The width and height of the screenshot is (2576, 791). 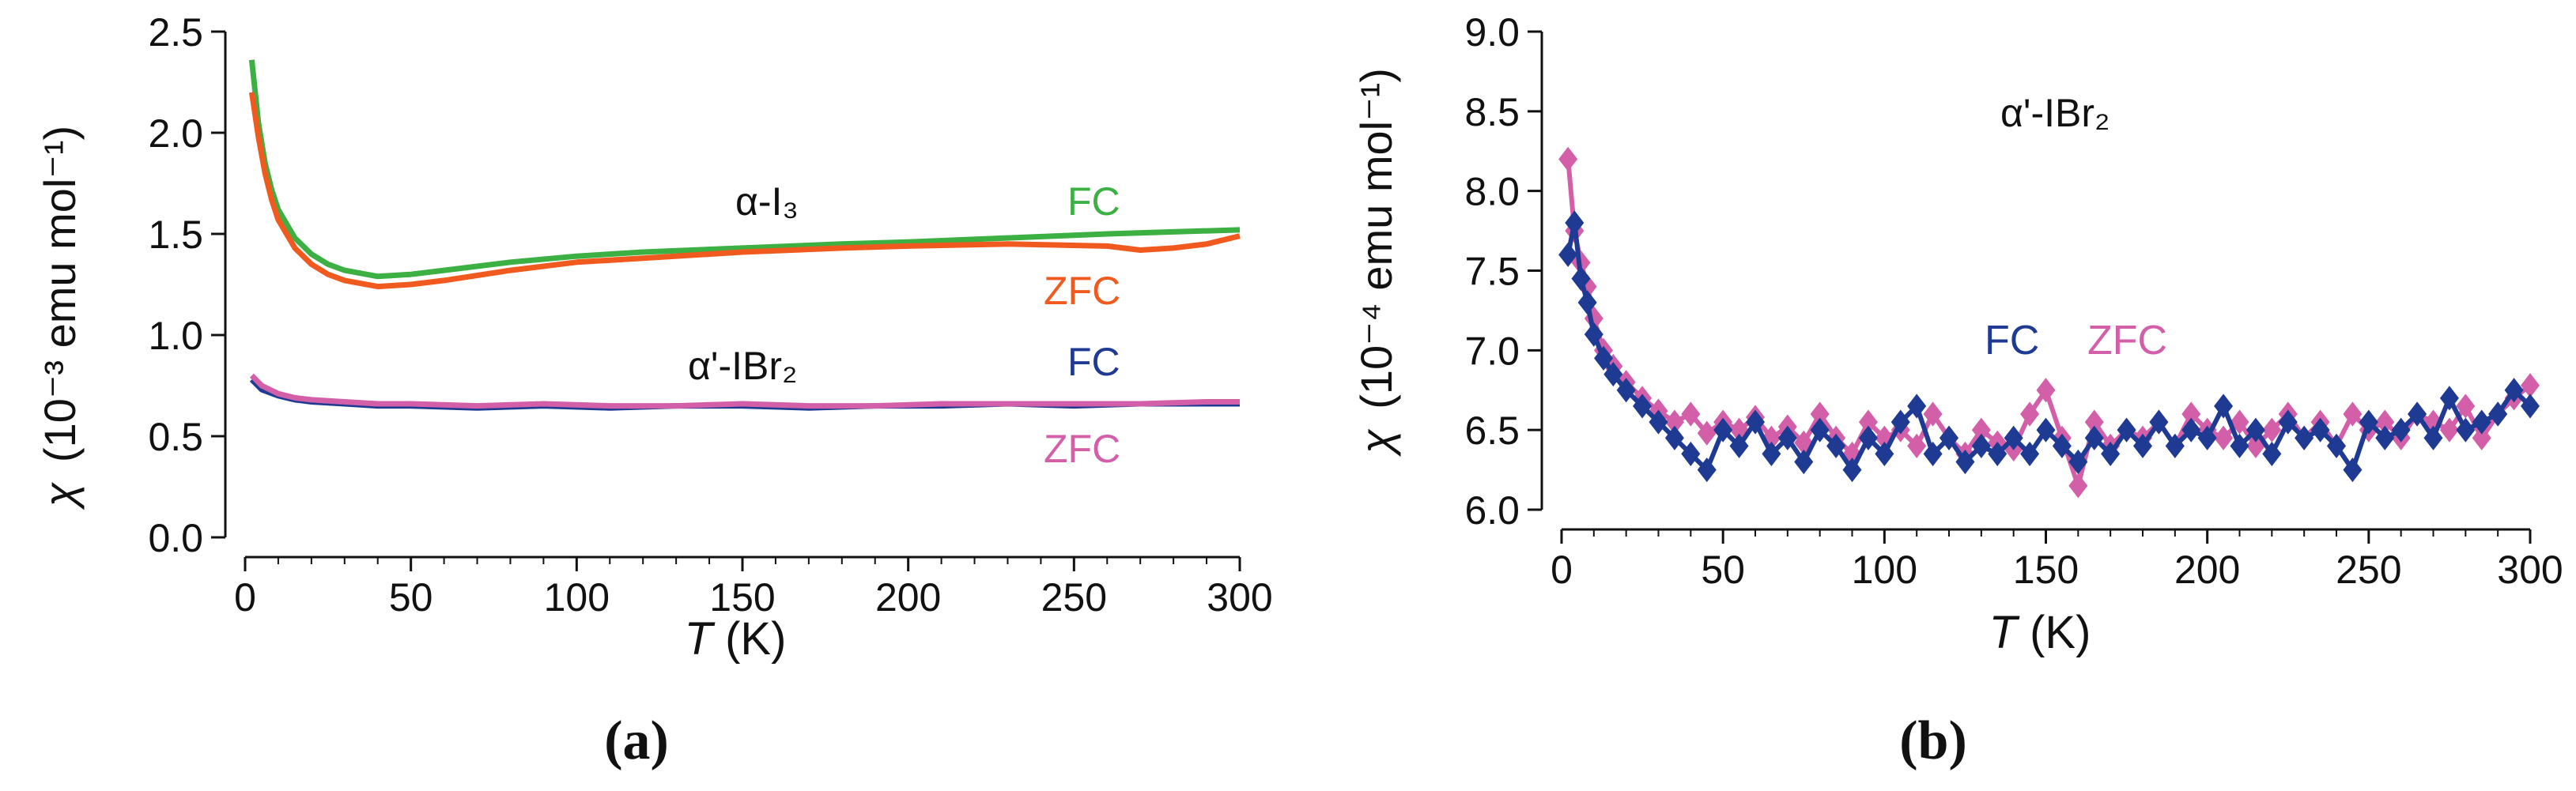 I want to click on y-tick-label: 0.5, so click(x=175, y=437).